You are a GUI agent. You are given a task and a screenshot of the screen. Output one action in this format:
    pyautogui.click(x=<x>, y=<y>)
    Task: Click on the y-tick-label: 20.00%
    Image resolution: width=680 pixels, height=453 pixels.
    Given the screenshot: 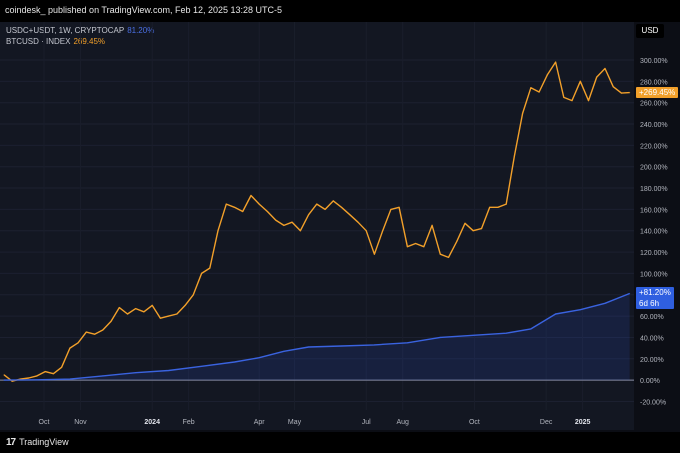 What is the action you would take?
    pyautogui.click(x=652, y=360)
    